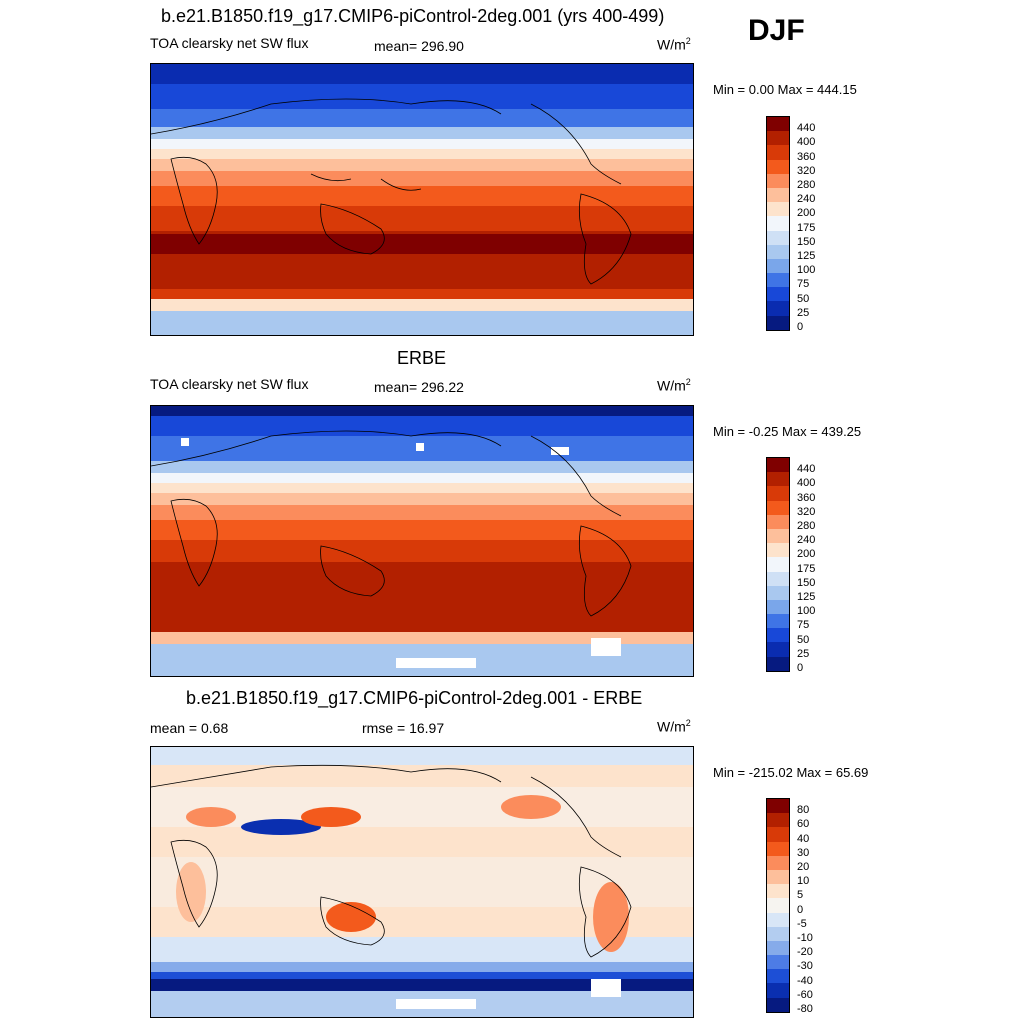  Describe the element at coordinates (806, 497) in the screenshot. I see `panel2-colorbar-tick-label: 360` at that location.